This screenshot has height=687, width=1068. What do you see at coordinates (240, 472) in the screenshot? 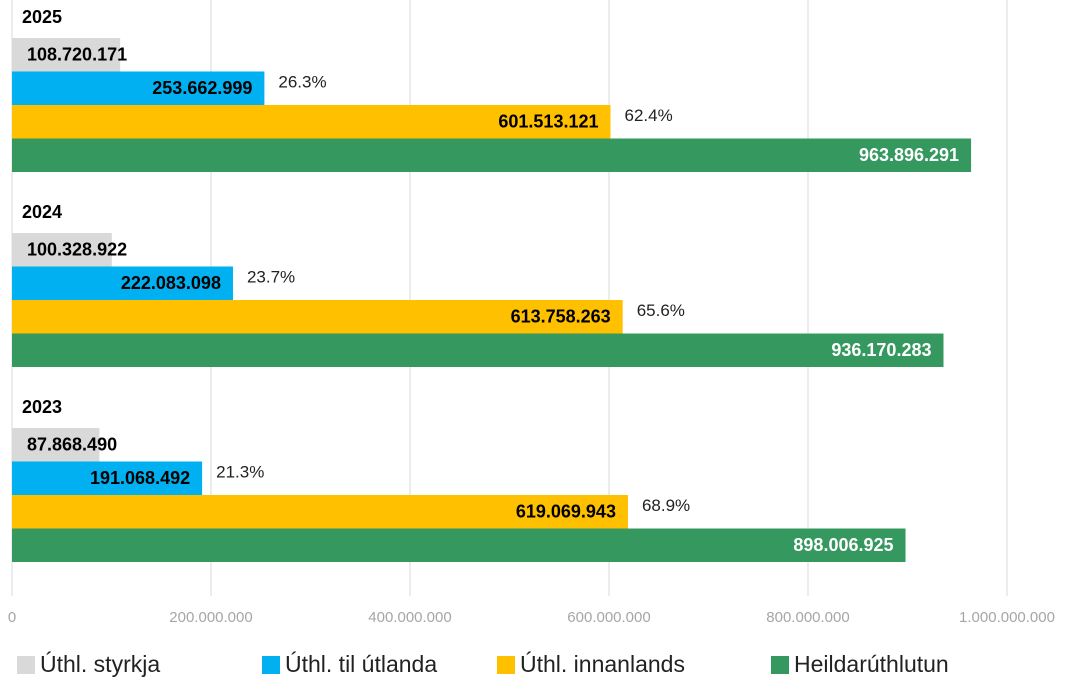
I see `share-label: 21.3%` at bounding box center [240, 472].